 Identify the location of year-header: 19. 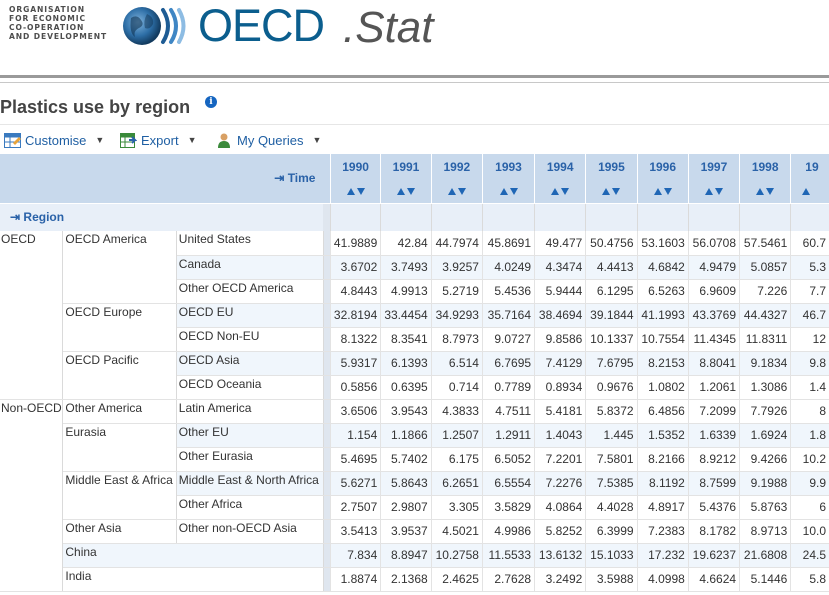
(809, 167).